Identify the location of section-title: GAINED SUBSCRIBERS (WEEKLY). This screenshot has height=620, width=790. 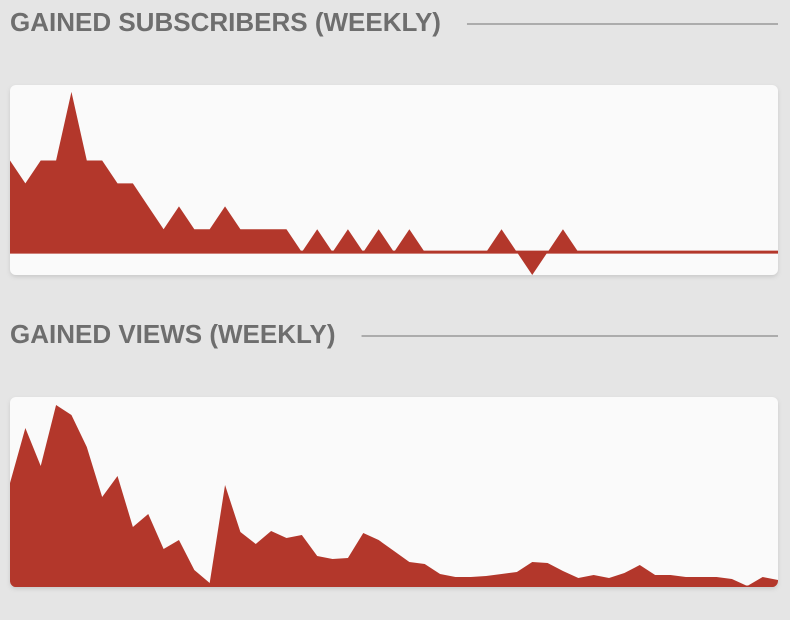
(225, 22).